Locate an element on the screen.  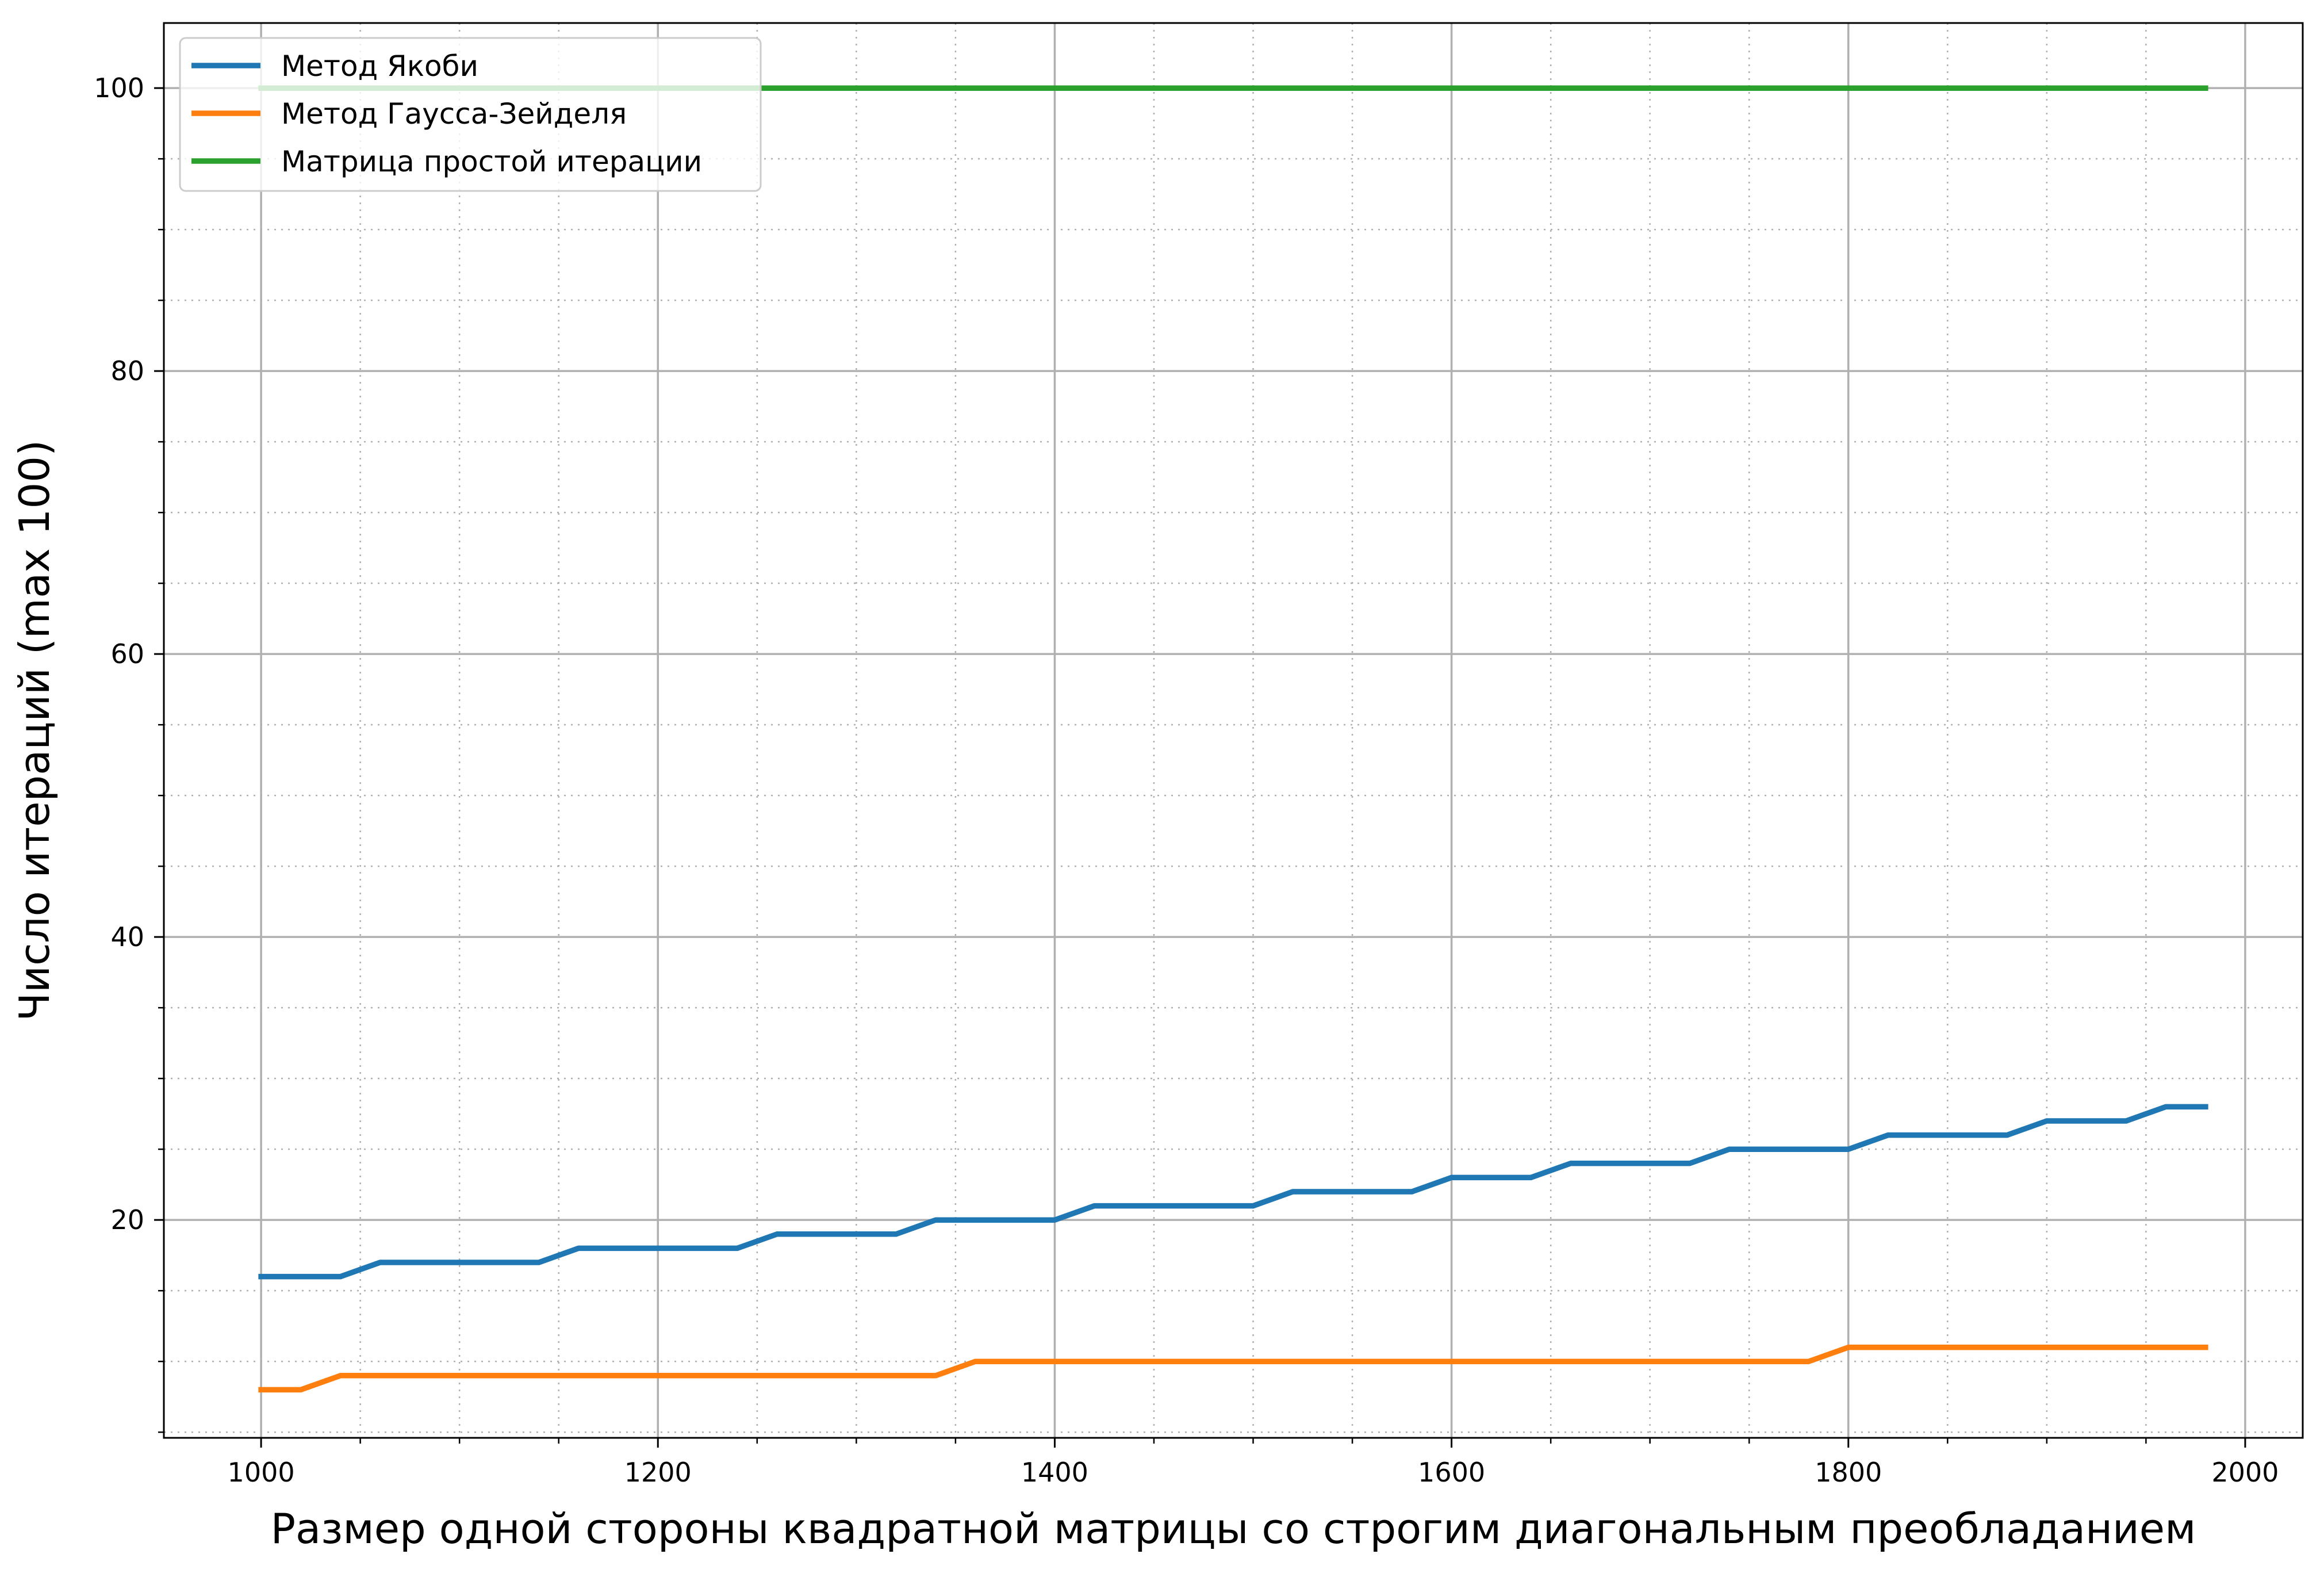
legend-label: Метод Якоби is located at coordinates (379, 66).